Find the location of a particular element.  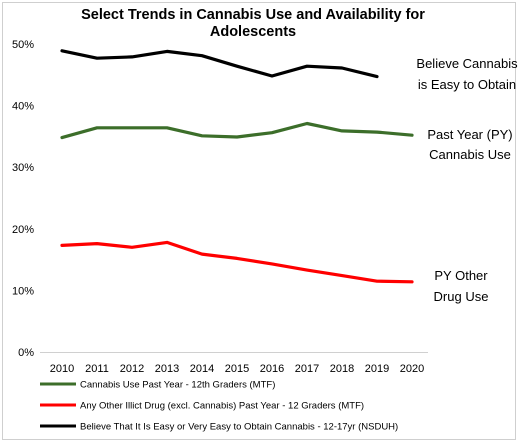

chart-title-line2: Adolescents is located at coordinates (253, 32).